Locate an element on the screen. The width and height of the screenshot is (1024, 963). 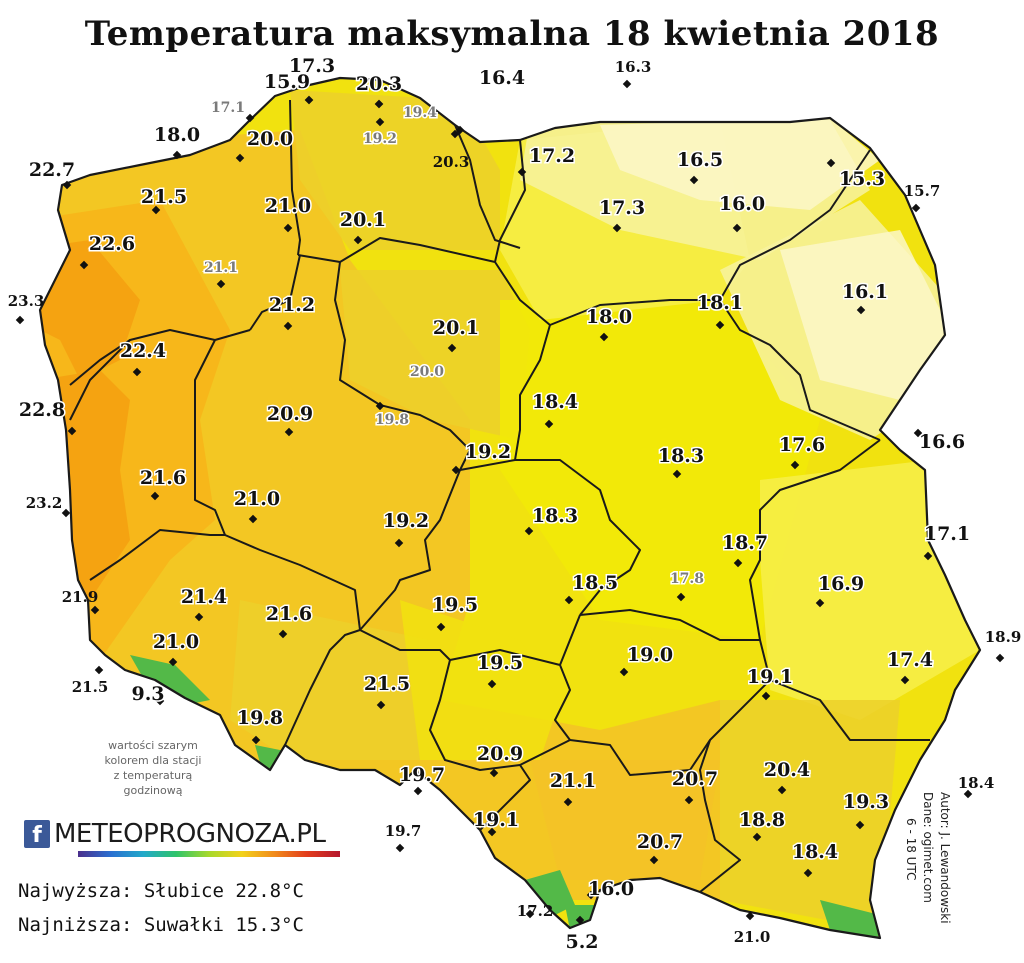
station-temperature-label: 18.3 is located at coordinates (555, 516).